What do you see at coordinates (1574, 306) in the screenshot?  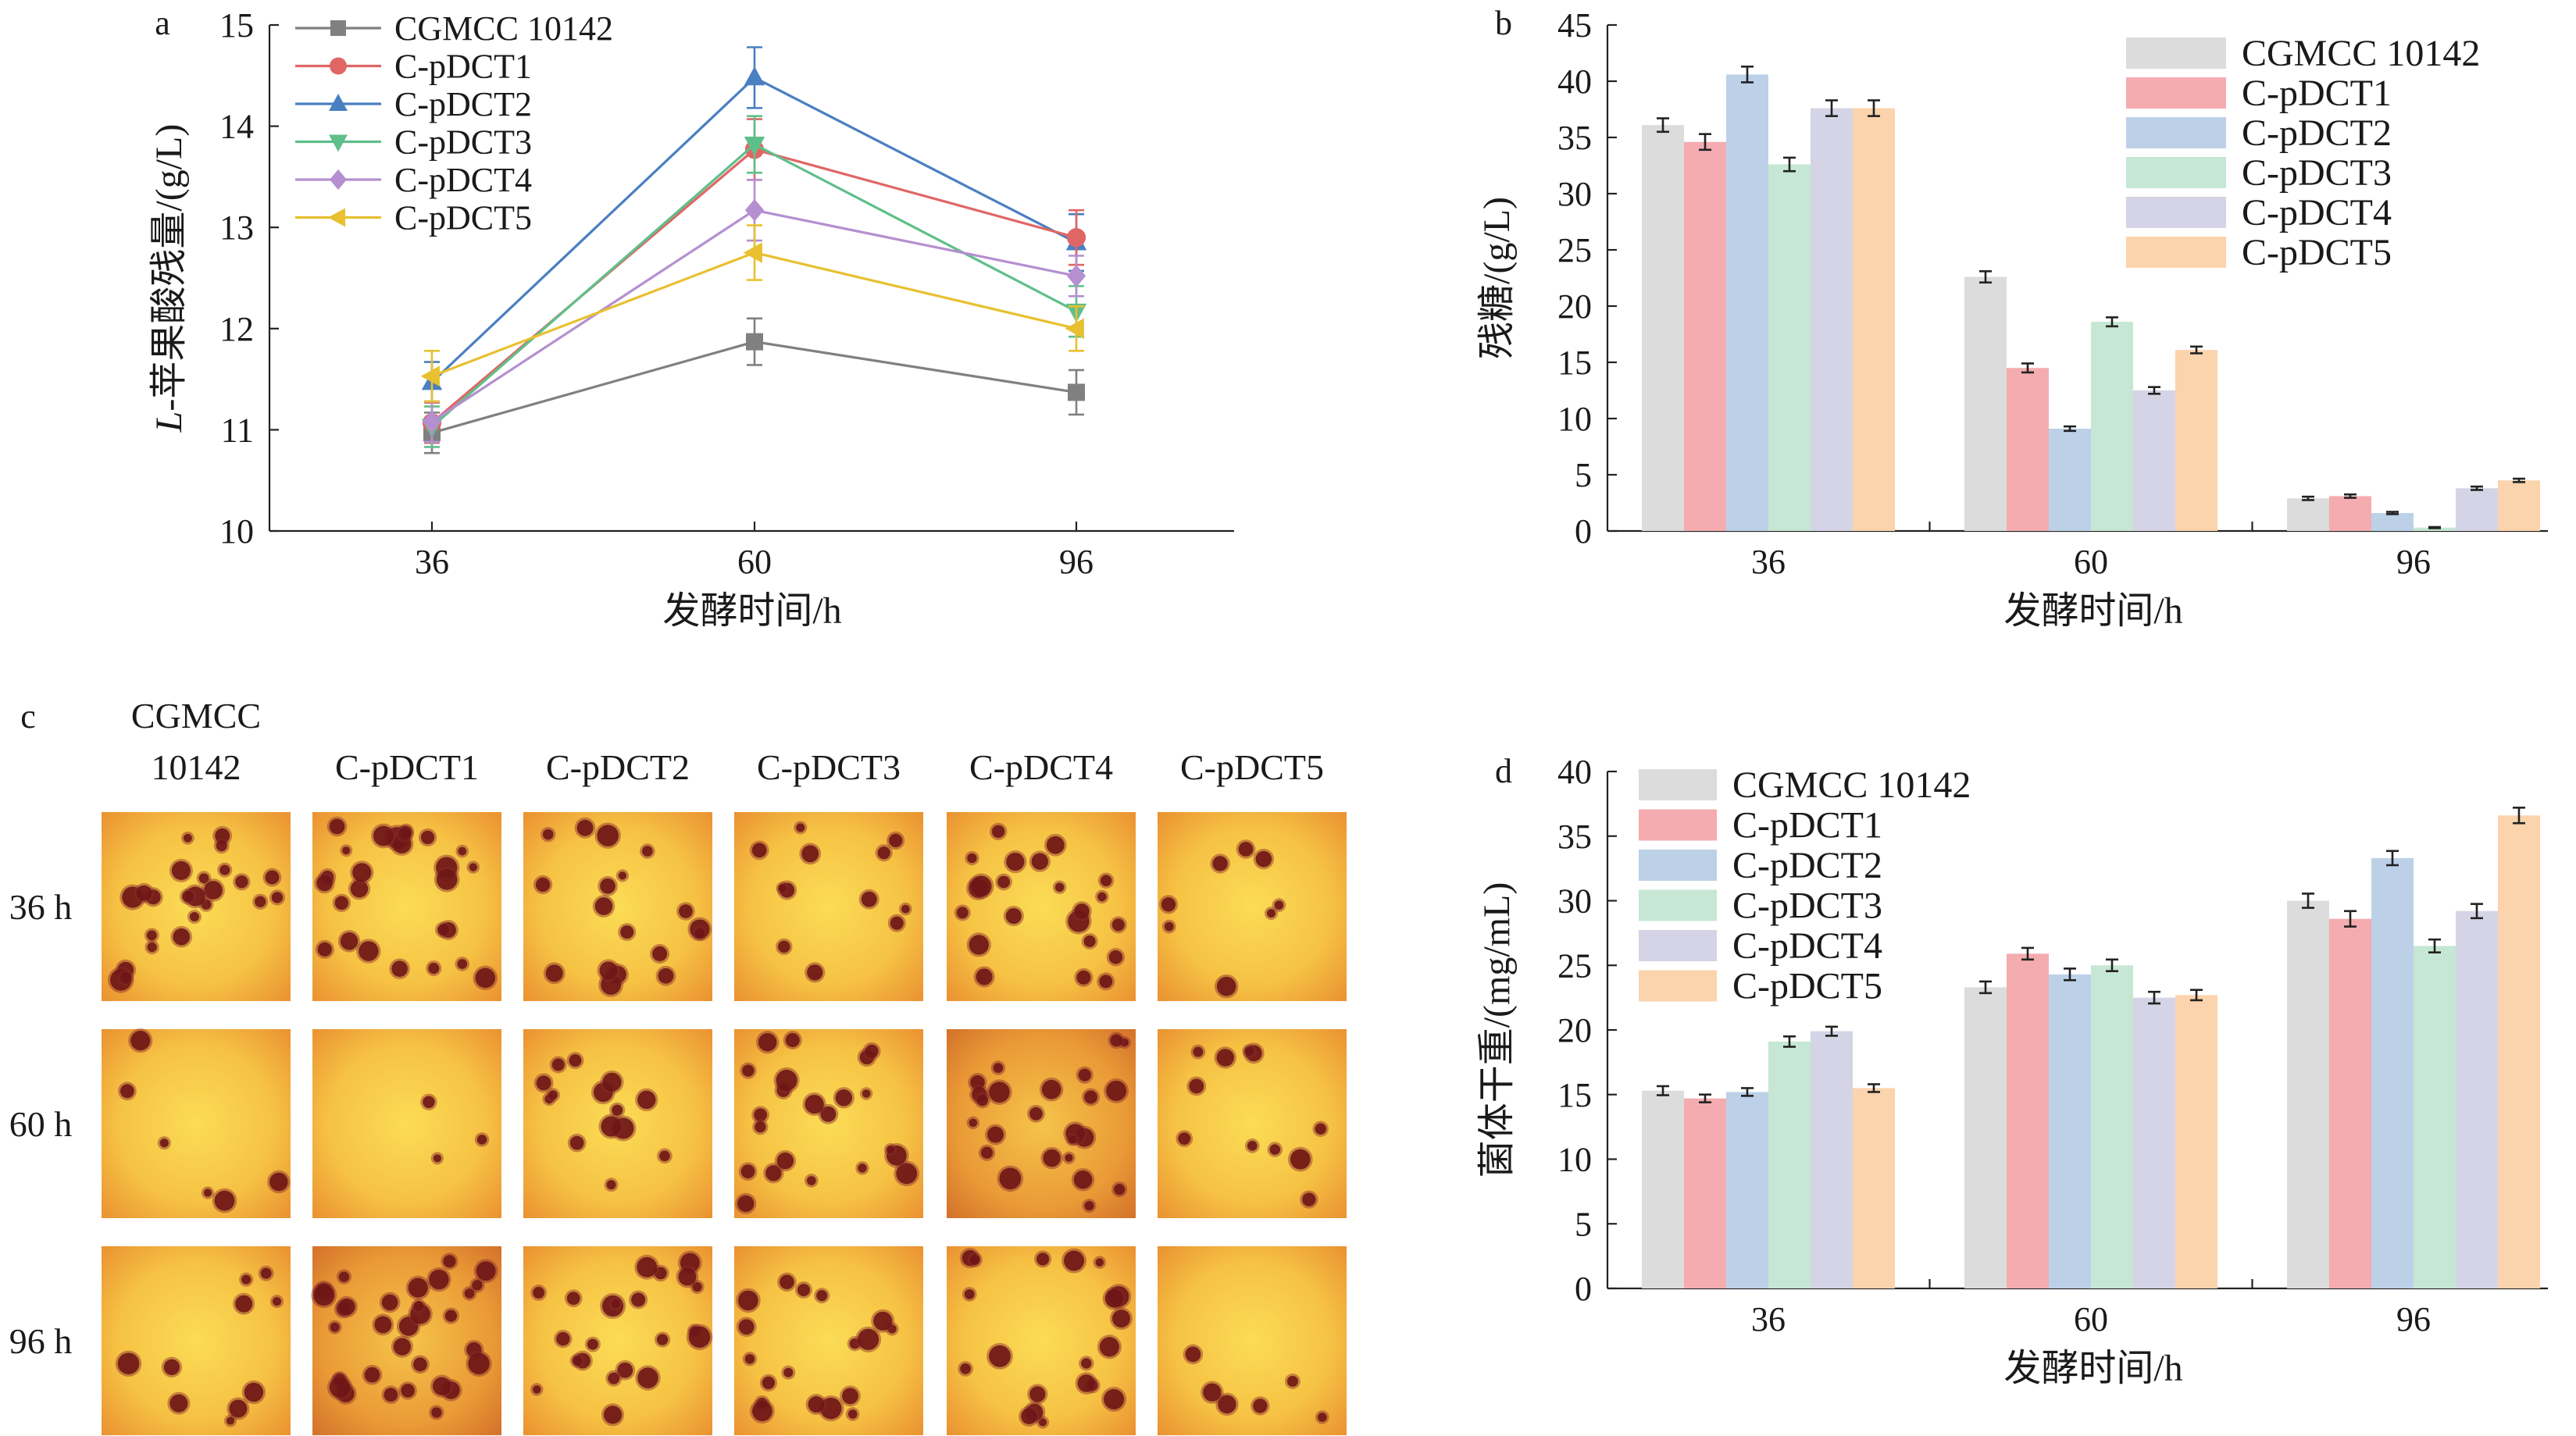 I see `y-tick-label: 20` at bounding box center [1574, 306].